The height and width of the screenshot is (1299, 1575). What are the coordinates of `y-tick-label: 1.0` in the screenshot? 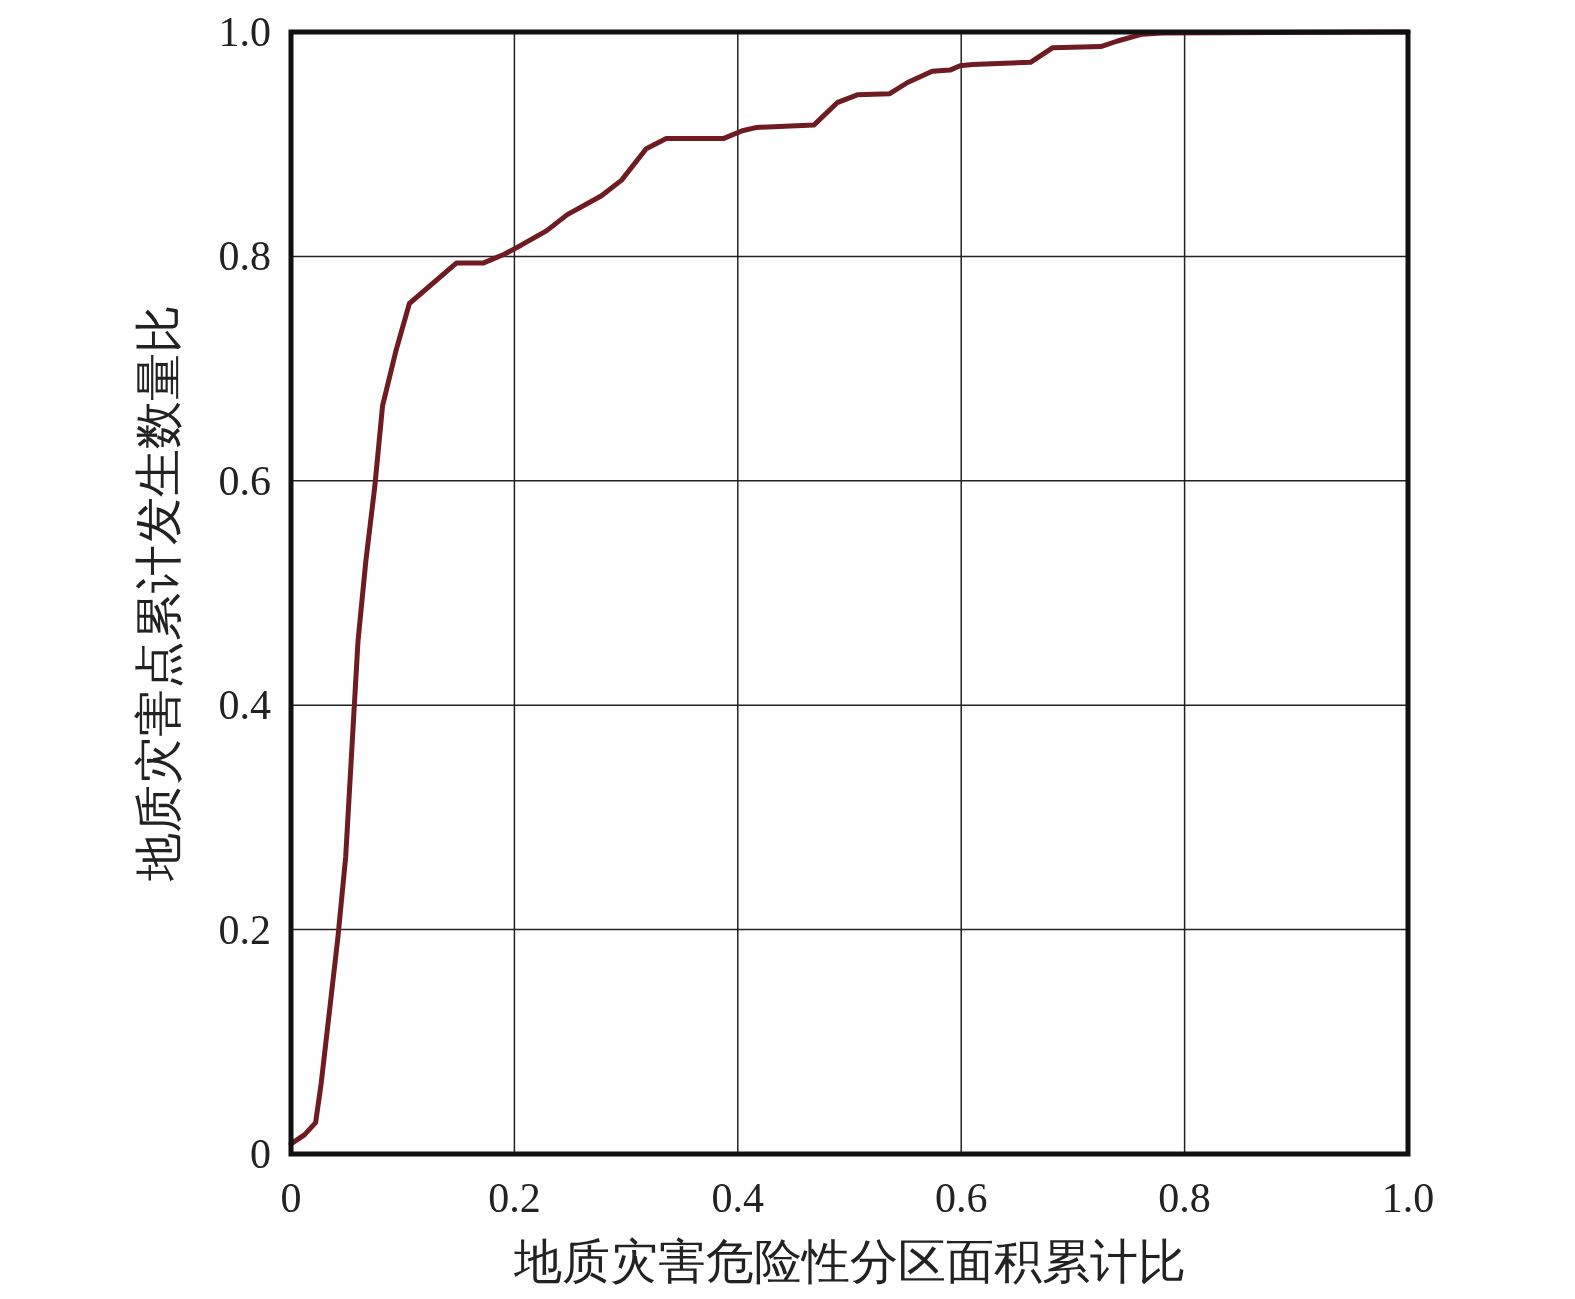 It's located at (244, 32).